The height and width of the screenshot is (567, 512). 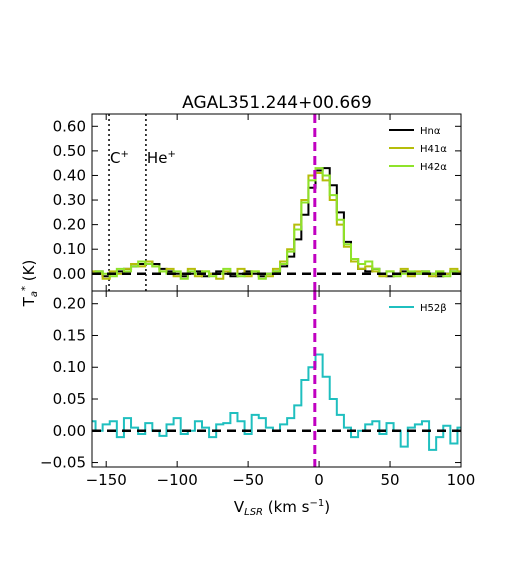 I want to click on y-tick-label: 0.05, so click(x=69, y=399).